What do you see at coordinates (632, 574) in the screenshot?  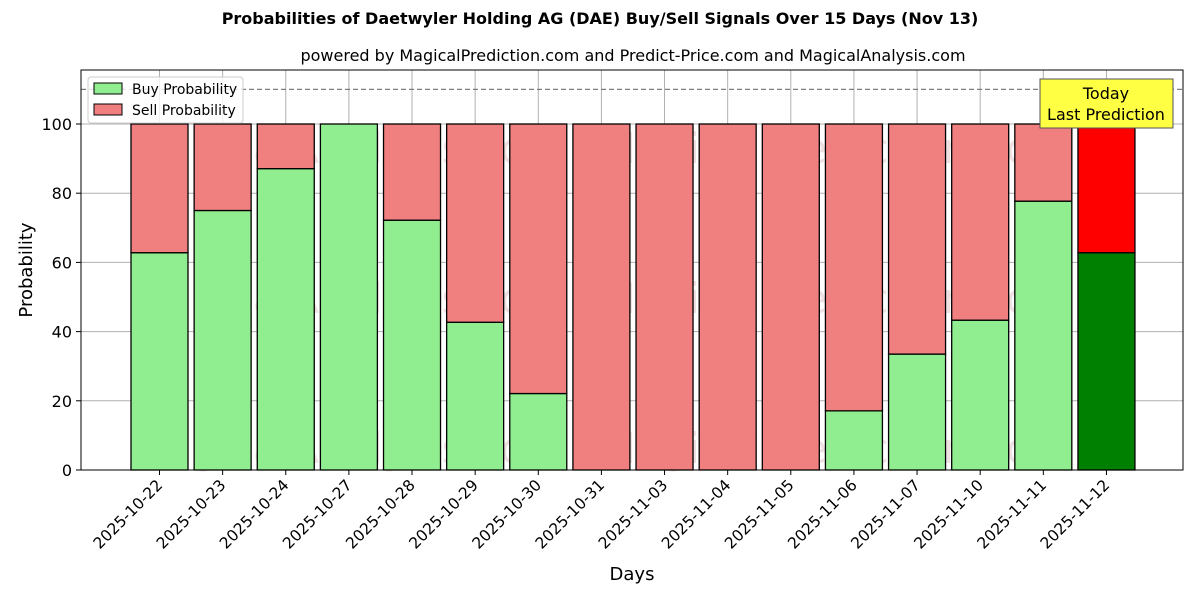 I see `x-axis-label: Days` at bounding box center [632, 574].